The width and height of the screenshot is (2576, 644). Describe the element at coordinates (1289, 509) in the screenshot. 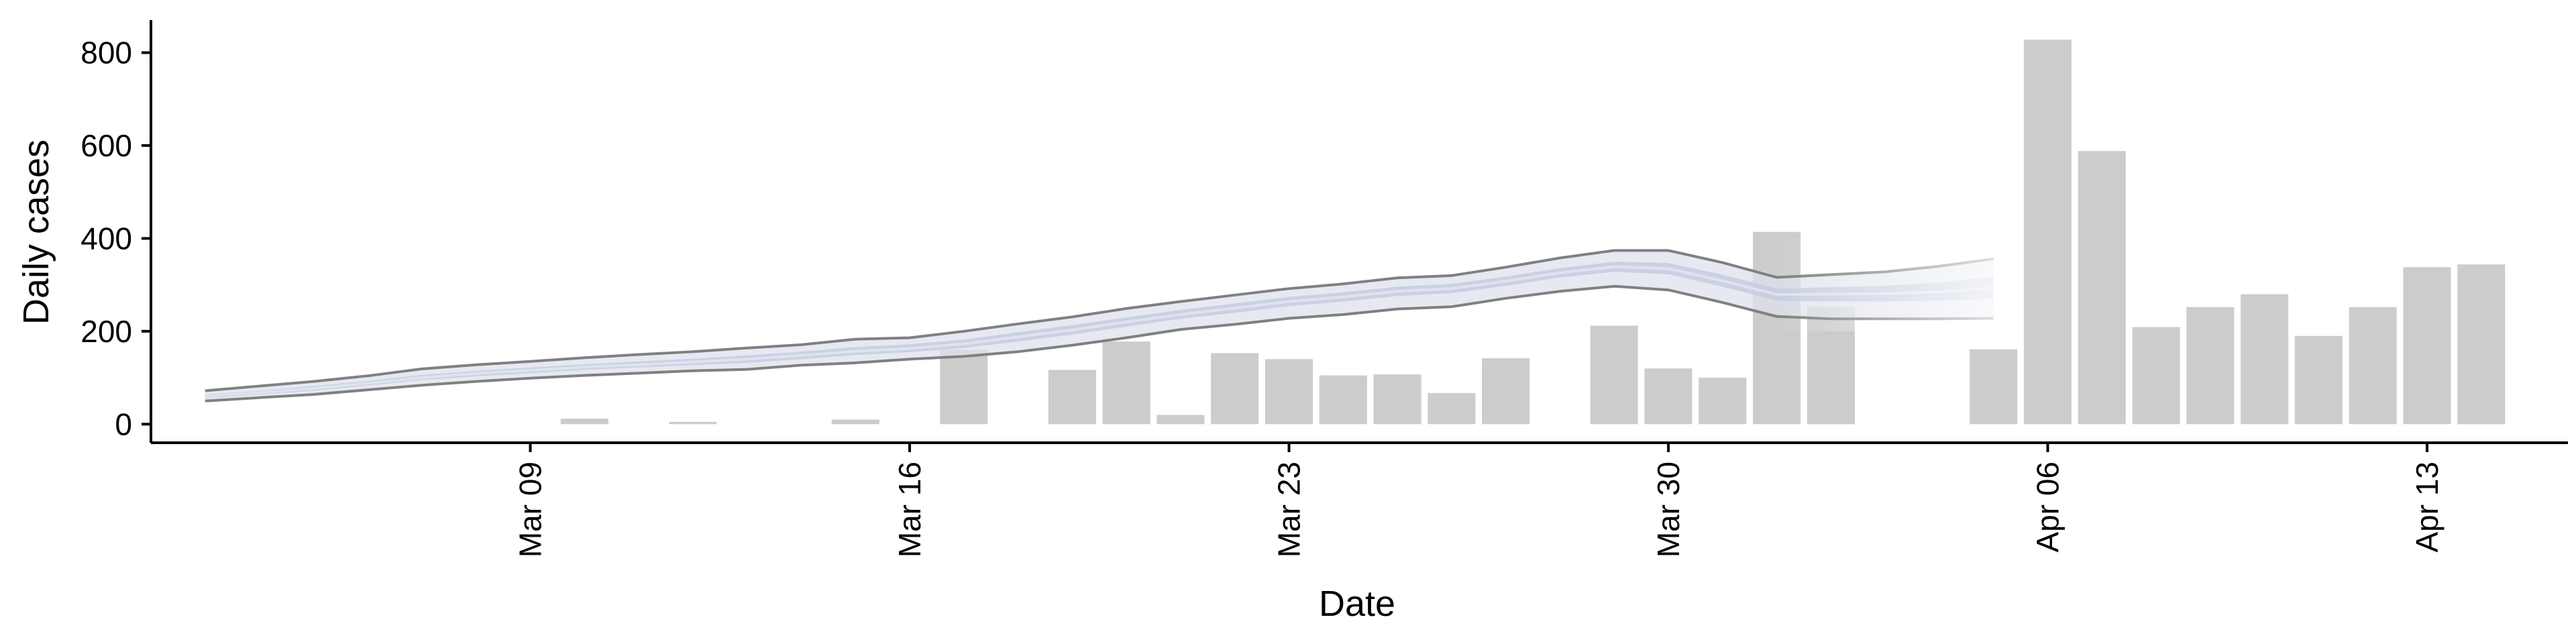

I see `x-tick-label-2020-03-23: Mar 23` at that location.